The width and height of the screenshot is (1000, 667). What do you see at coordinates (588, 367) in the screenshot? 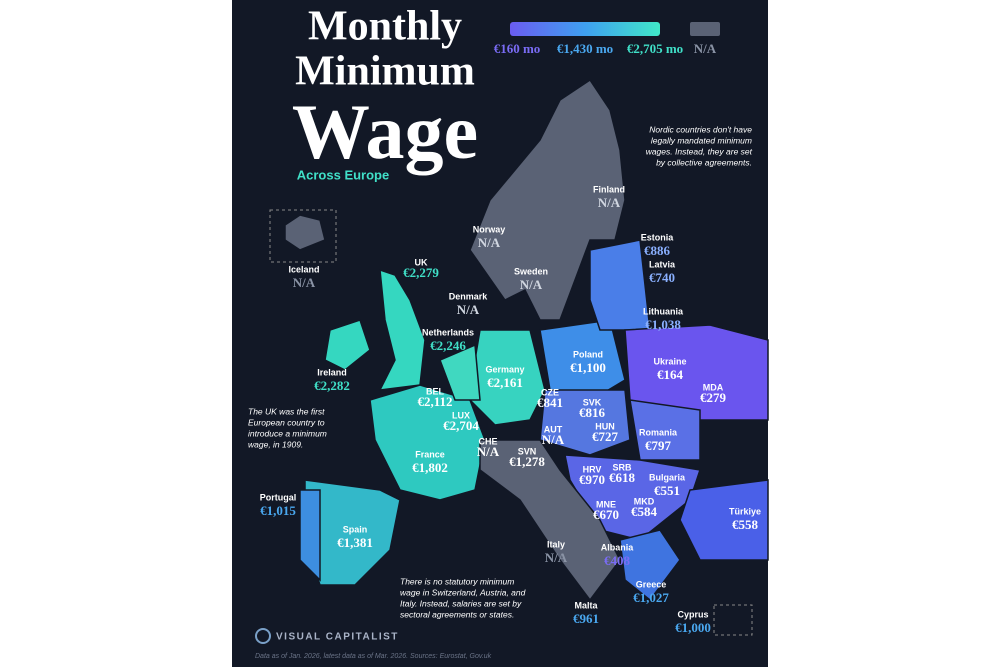
I see `country-wage: €1,100` at bounding box center [588, 367].